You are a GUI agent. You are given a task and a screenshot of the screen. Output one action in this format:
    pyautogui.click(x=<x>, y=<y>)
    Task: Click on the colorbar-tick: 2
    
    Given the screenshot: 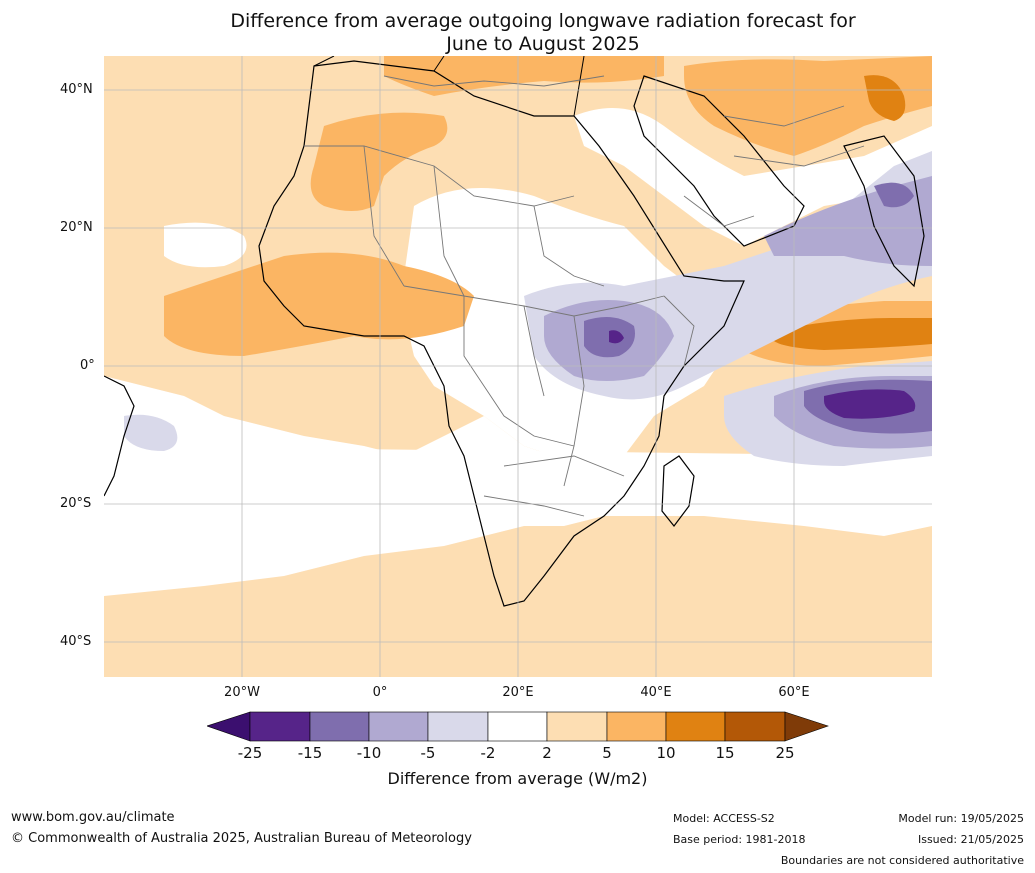 What is the action you would take?
    pyautogui.click(x=547, y=753)
    